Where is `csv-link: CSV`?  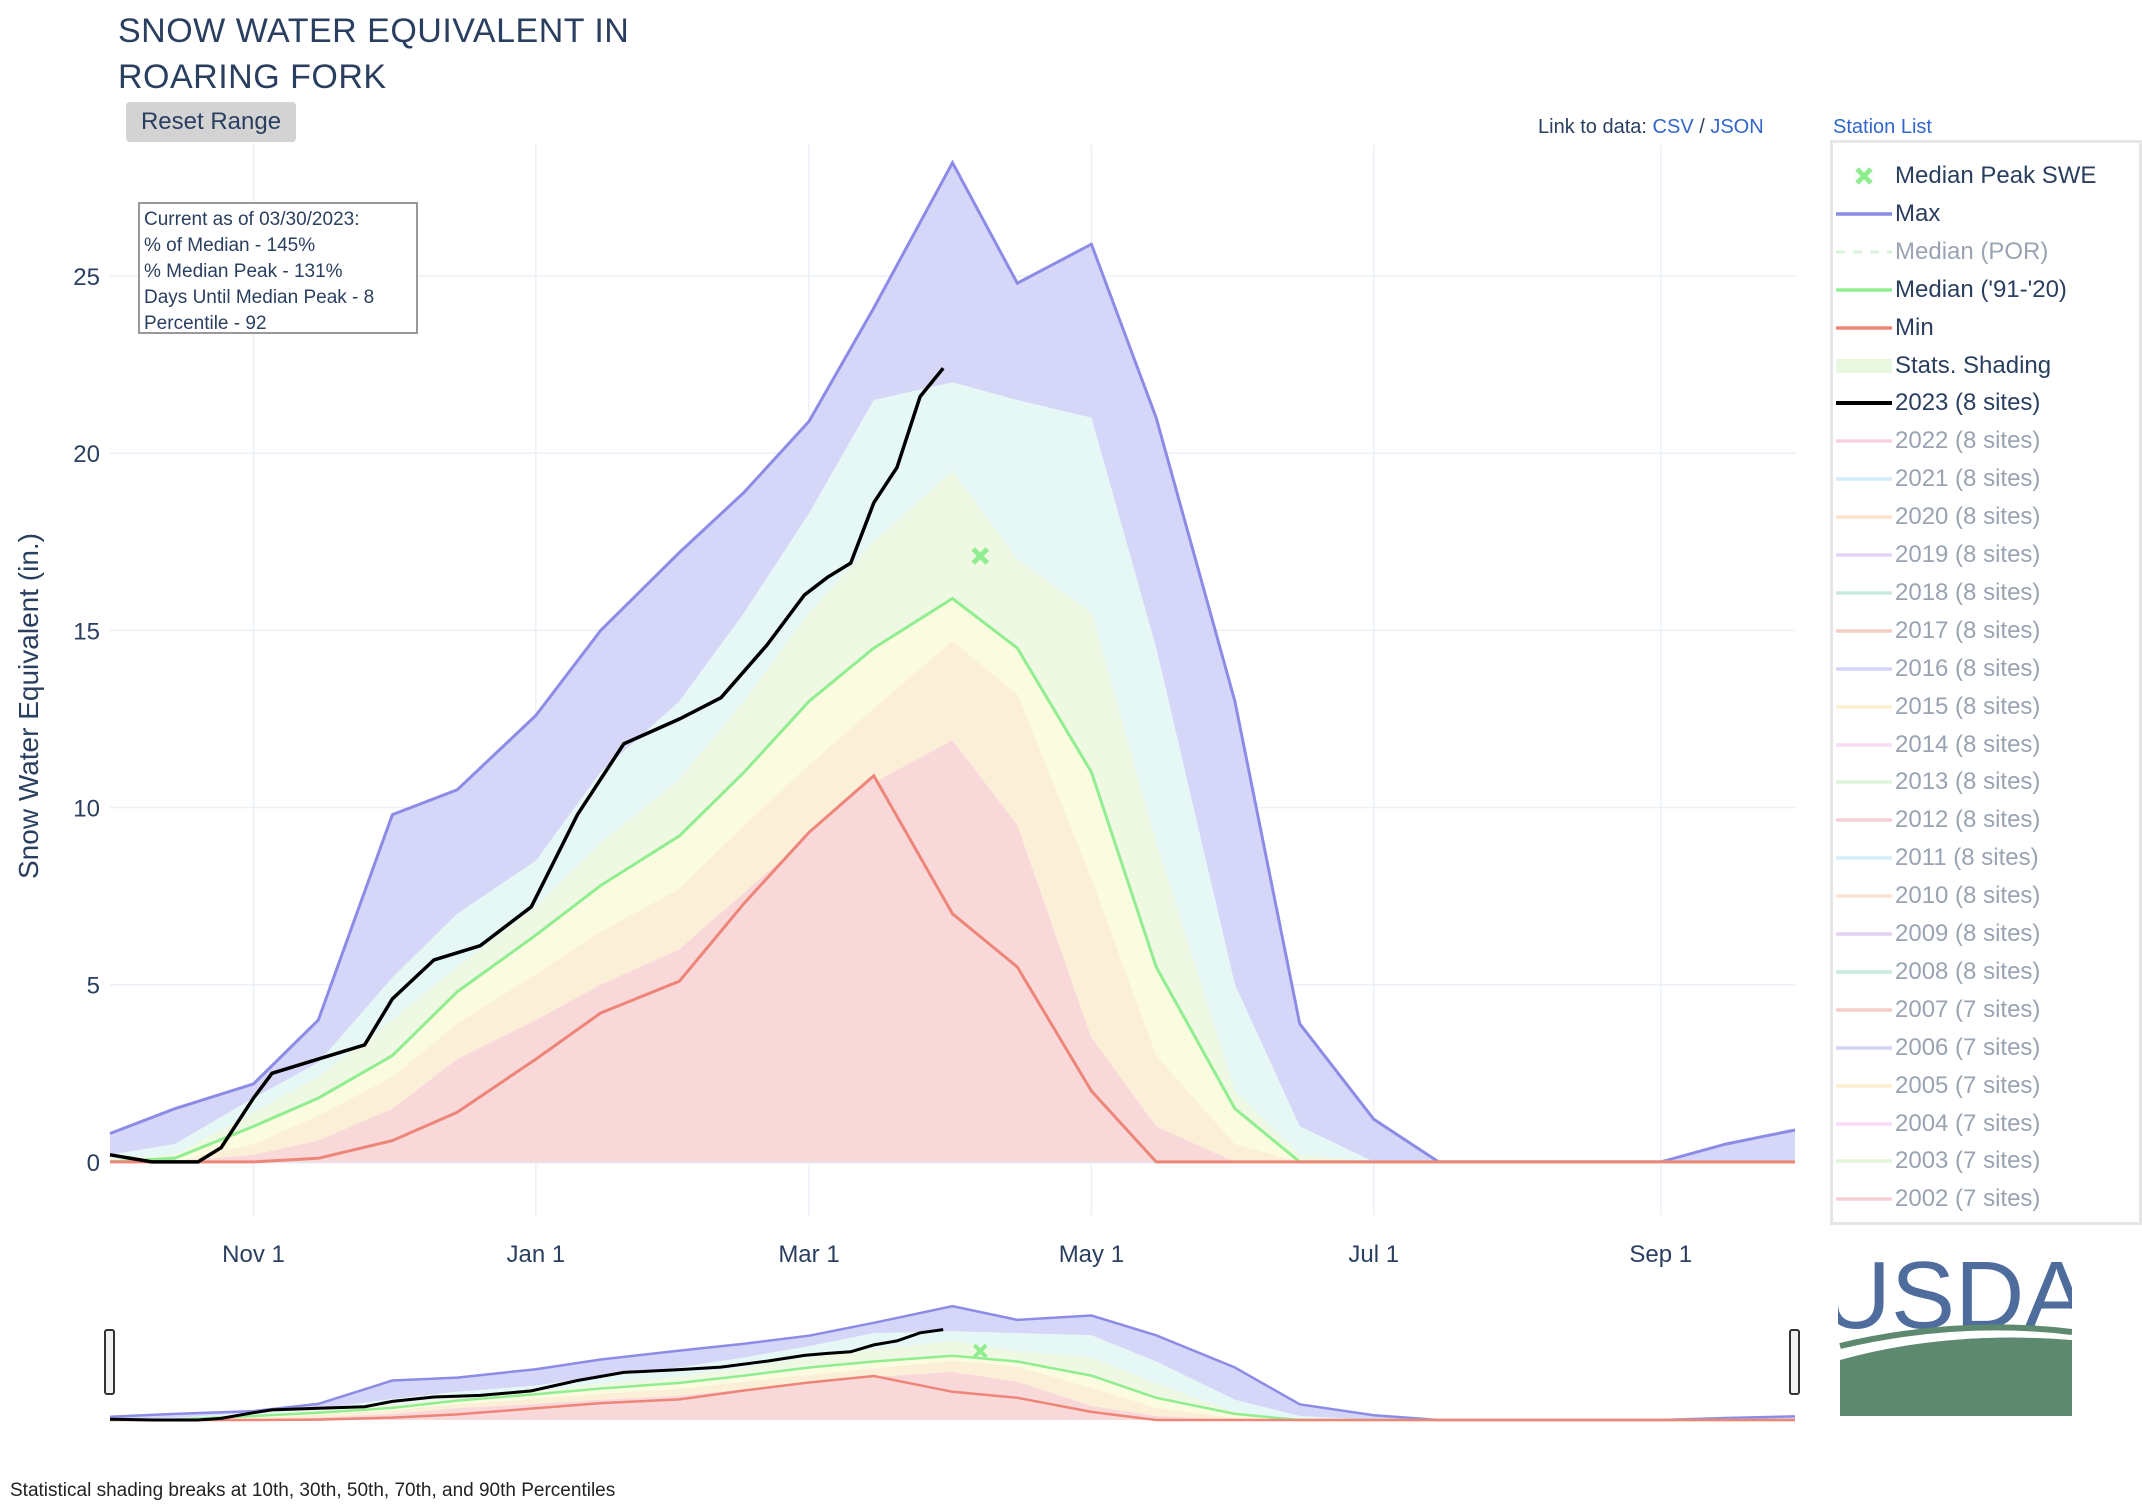
csv-link: CSV is located at coordinates (1673, 127).